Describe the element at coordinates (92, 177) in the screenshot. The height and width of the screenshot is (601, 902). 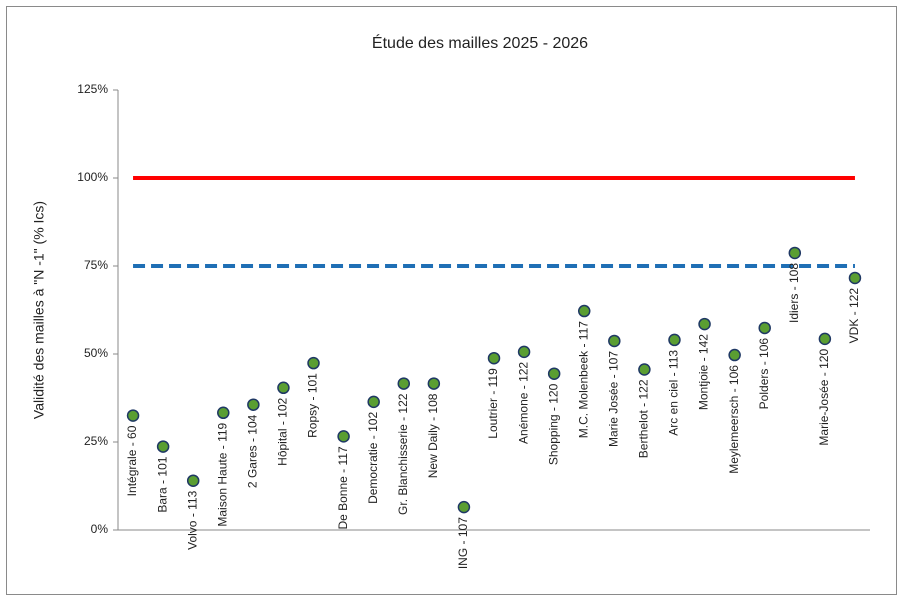
I see `y-tick-label: 100%` at that location.